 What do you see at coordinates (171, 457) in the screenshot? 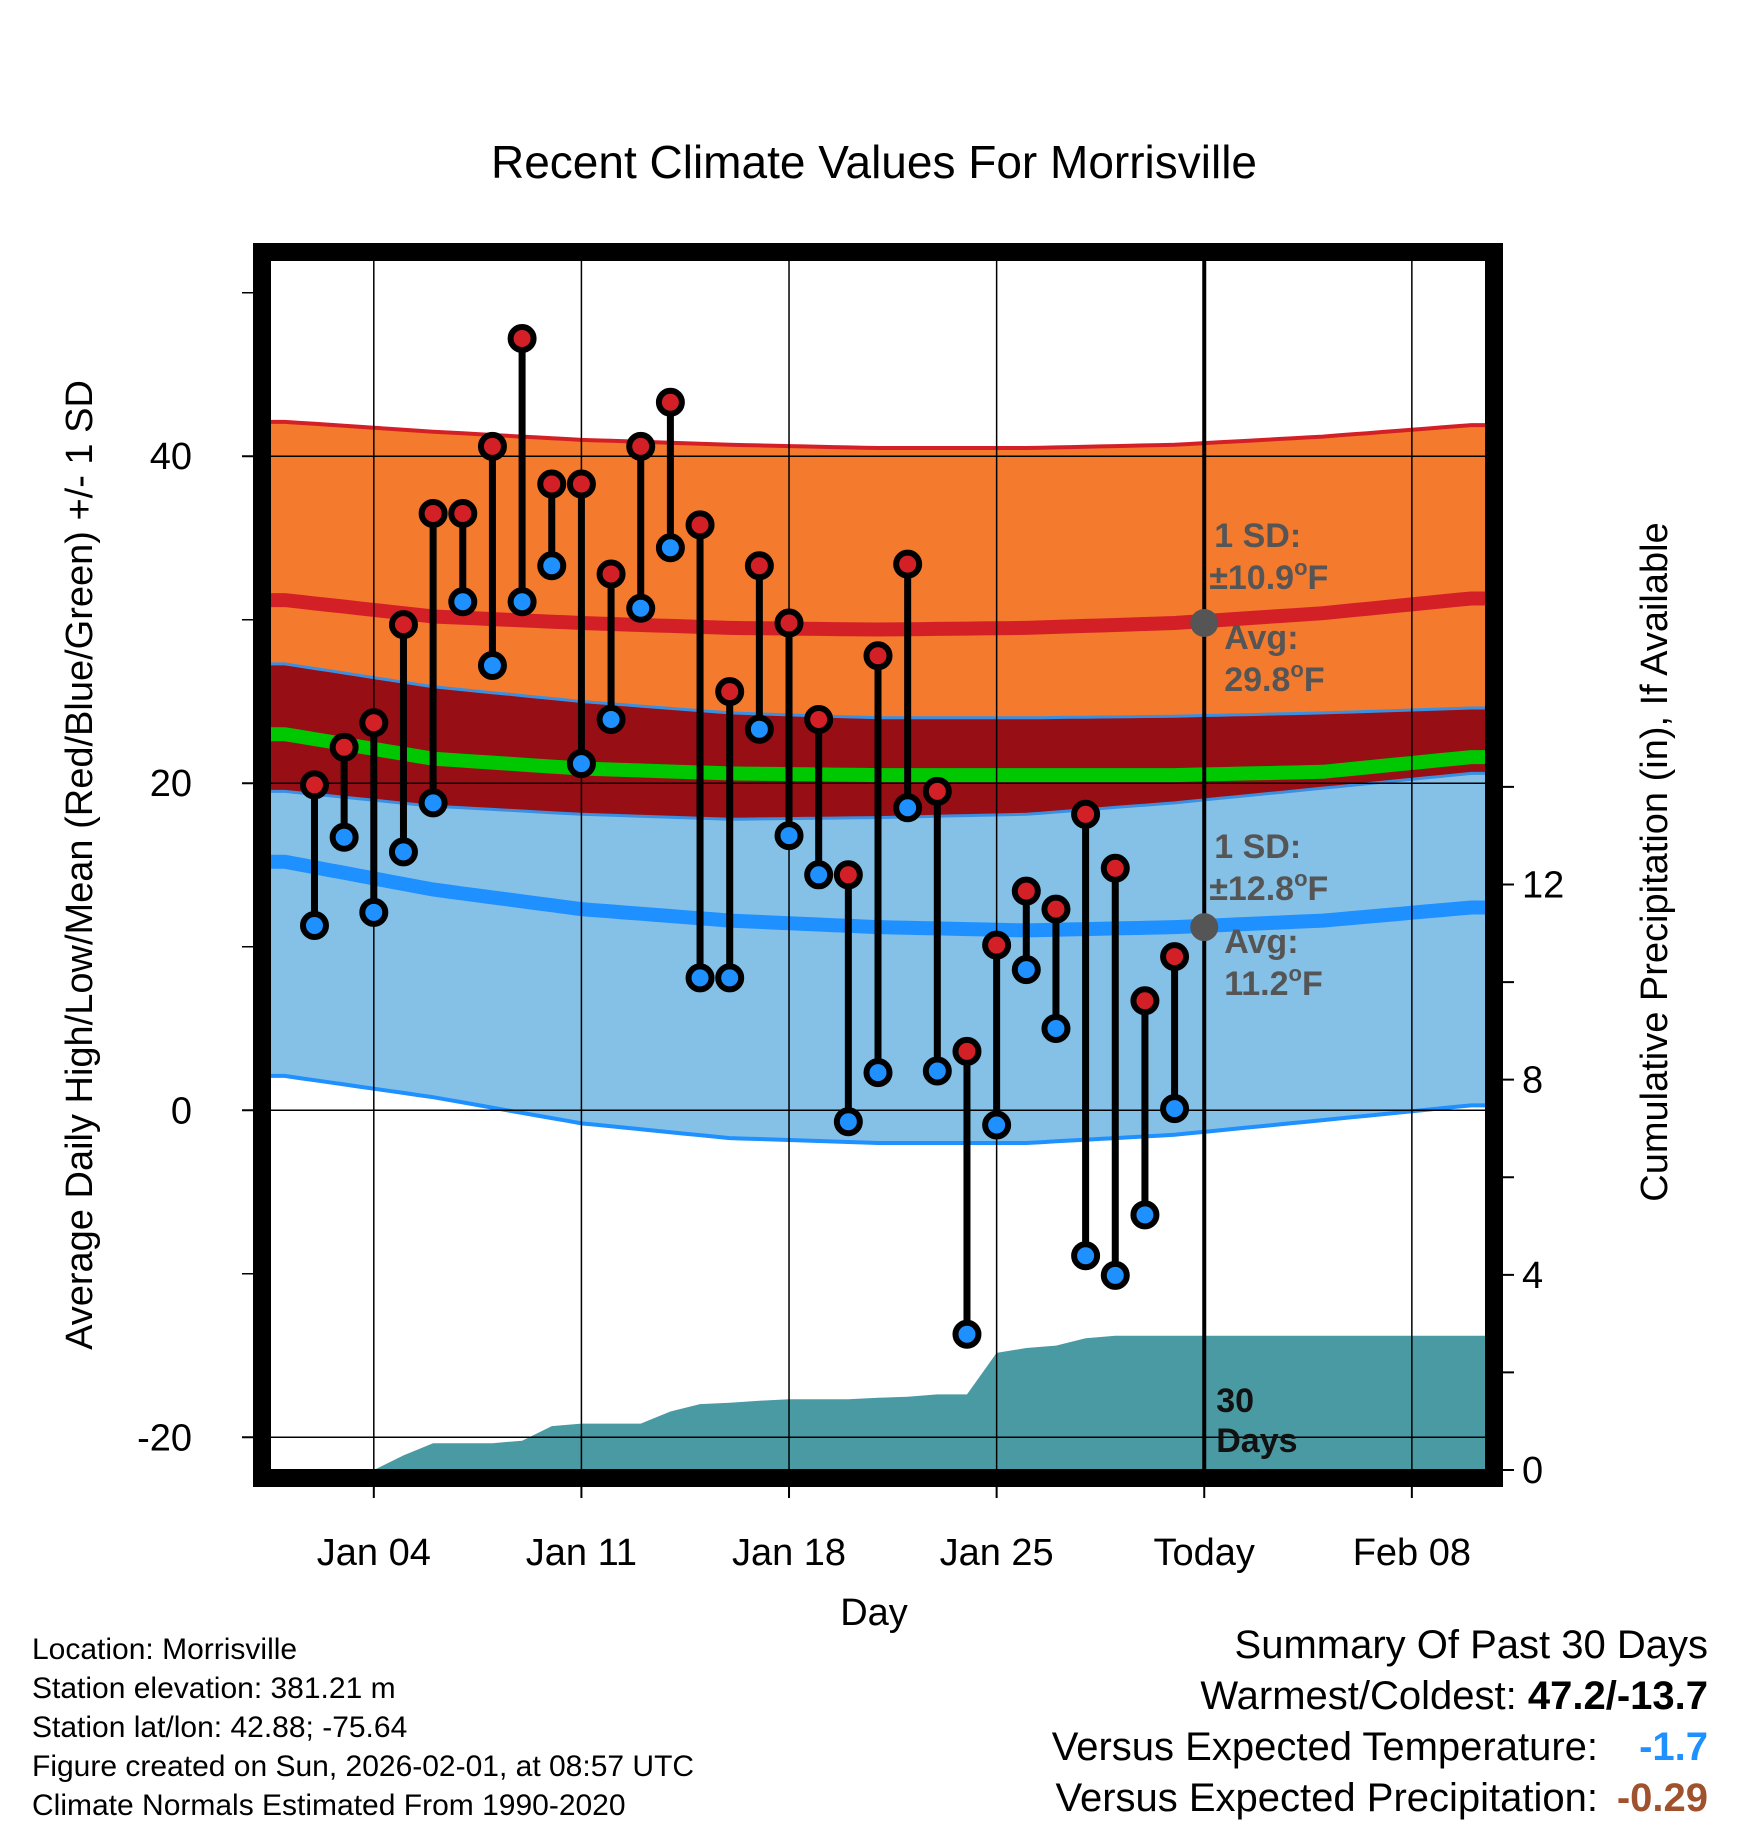
I see `ytick-label-left-40: 40` at bounding box center [171, 457].